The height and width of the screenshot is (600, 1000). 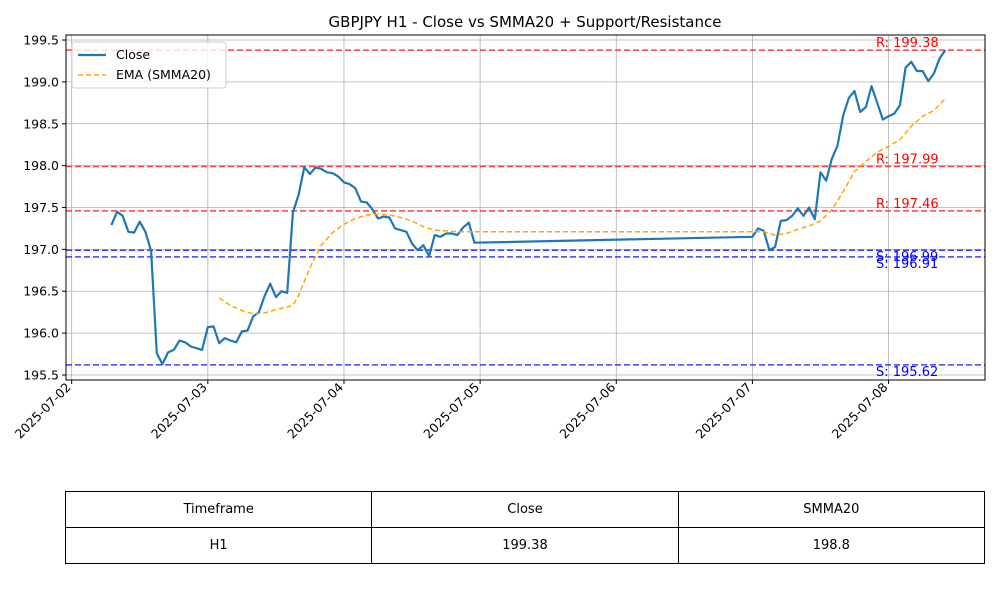 What do you see at coordinates (133, 54) in the screenshot?
I see `legend-label-close: Close` at bounding box center [133, 54].